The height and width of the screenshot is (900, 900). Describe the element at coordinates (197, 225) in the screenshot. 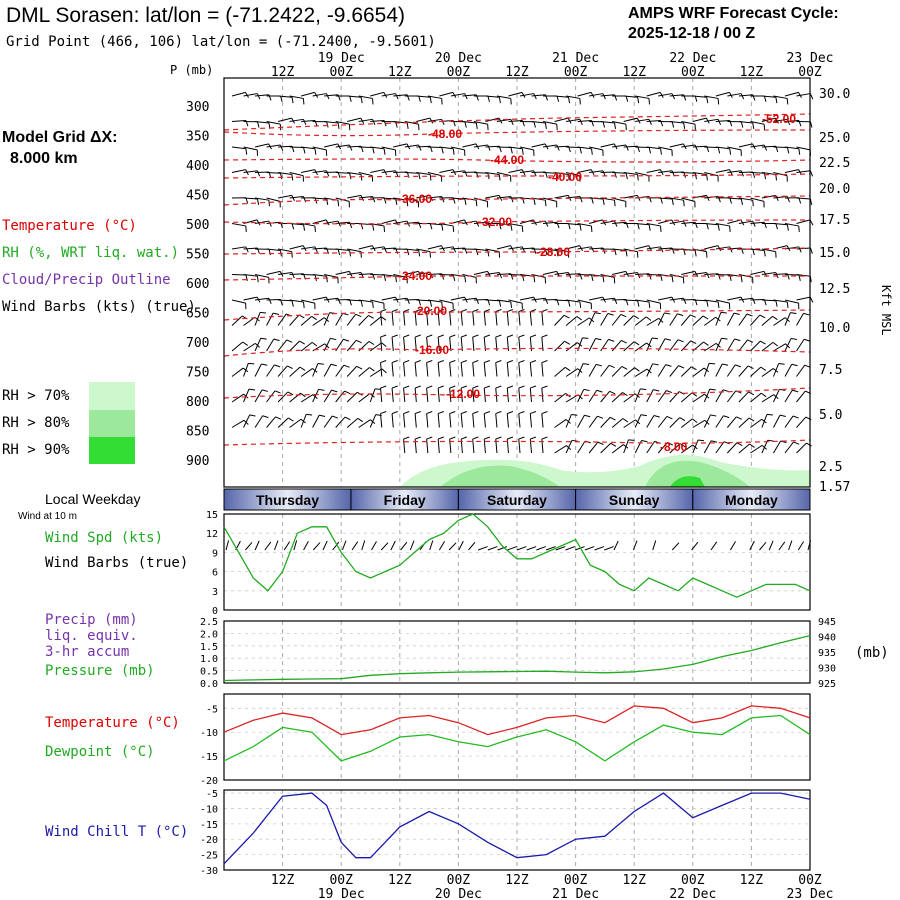

I see `pressure-tick-label: 500` at that location.